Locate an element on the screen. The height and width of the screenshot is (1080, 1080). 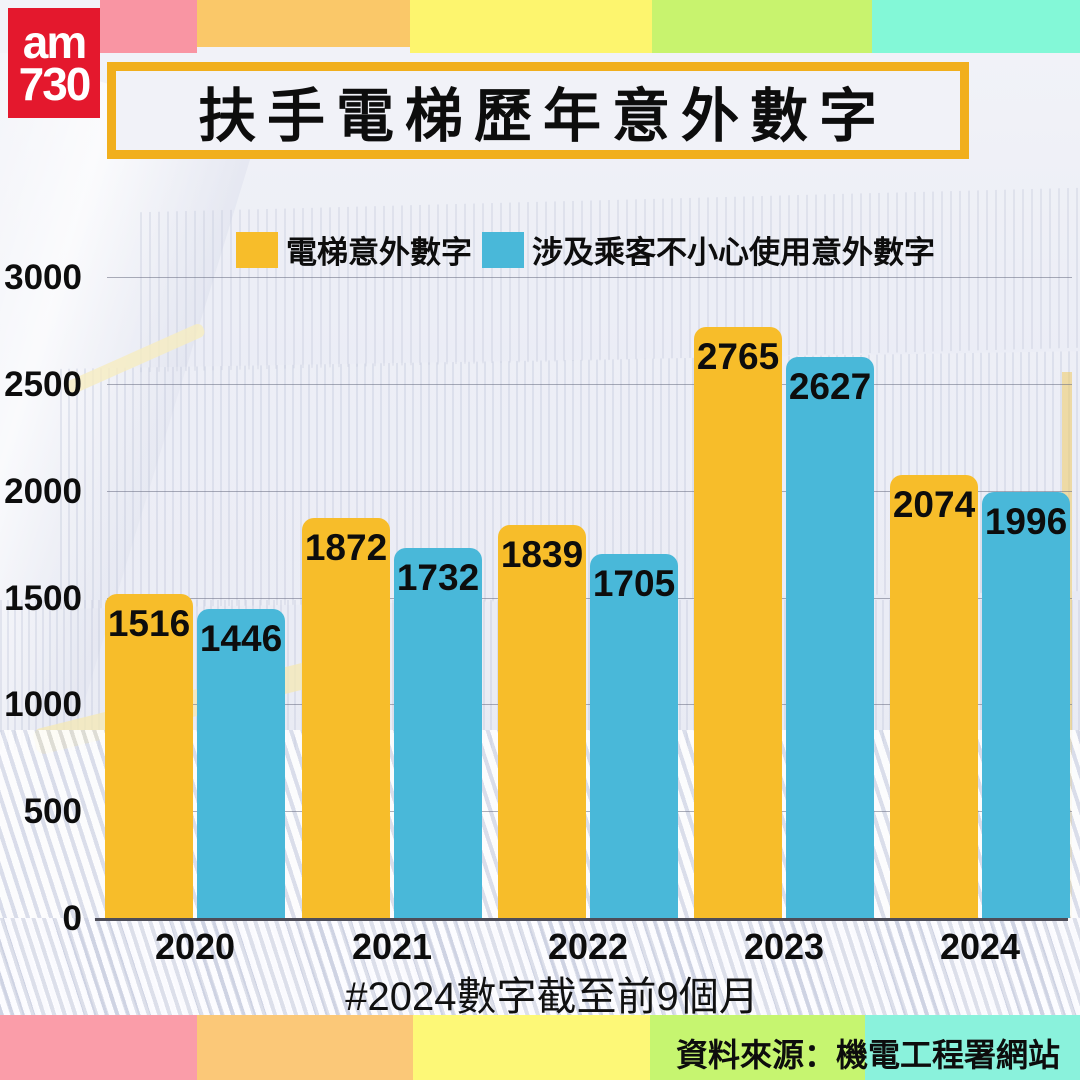
bar-value-label: 1996 is located at coordinates (1026, 521).